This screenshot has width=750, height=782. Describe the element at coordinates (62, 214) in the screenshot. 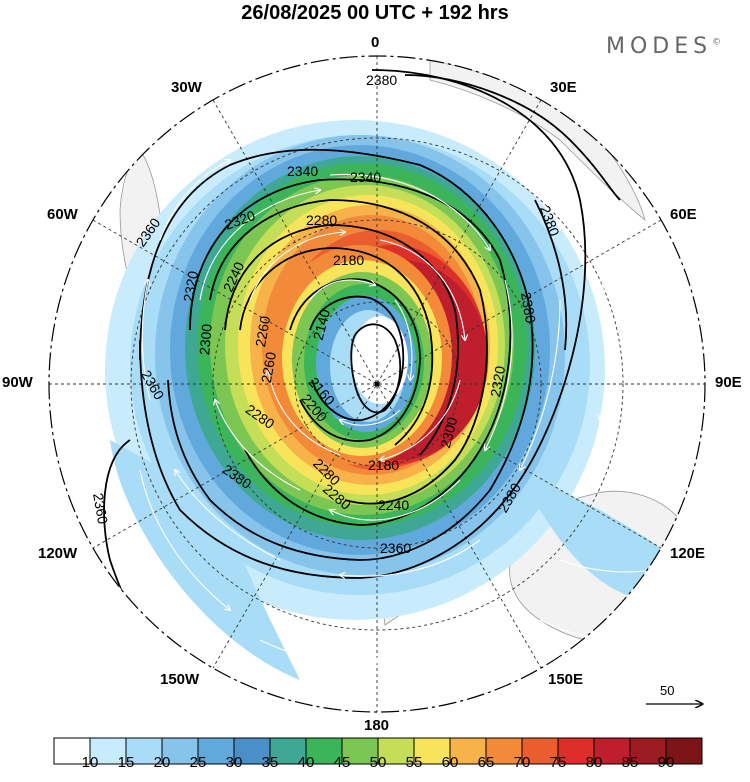

I see `lon-label-60w: 60W` at that location.